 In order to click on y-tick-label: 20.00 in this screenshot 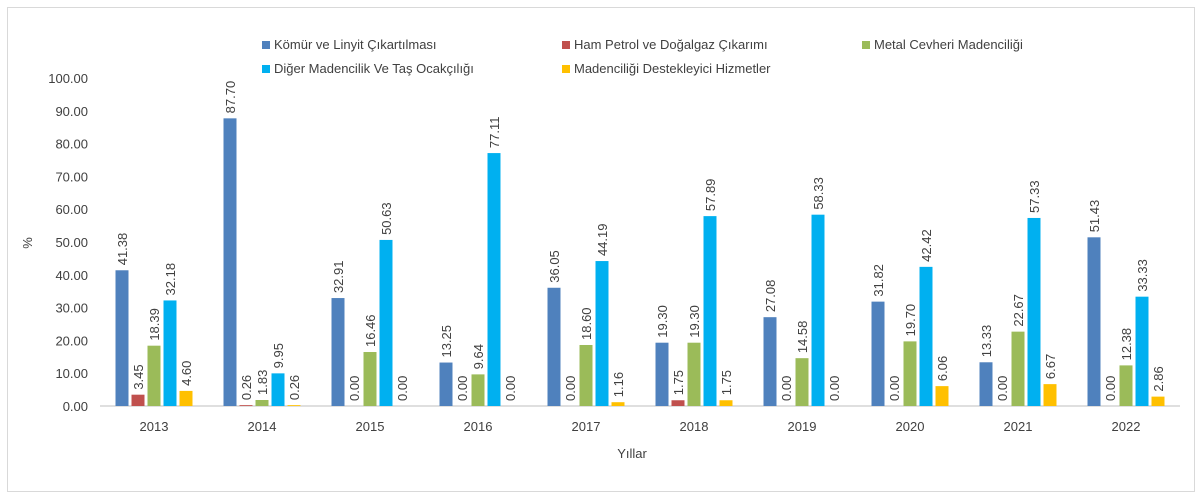, I will do `click(71, 340)`.